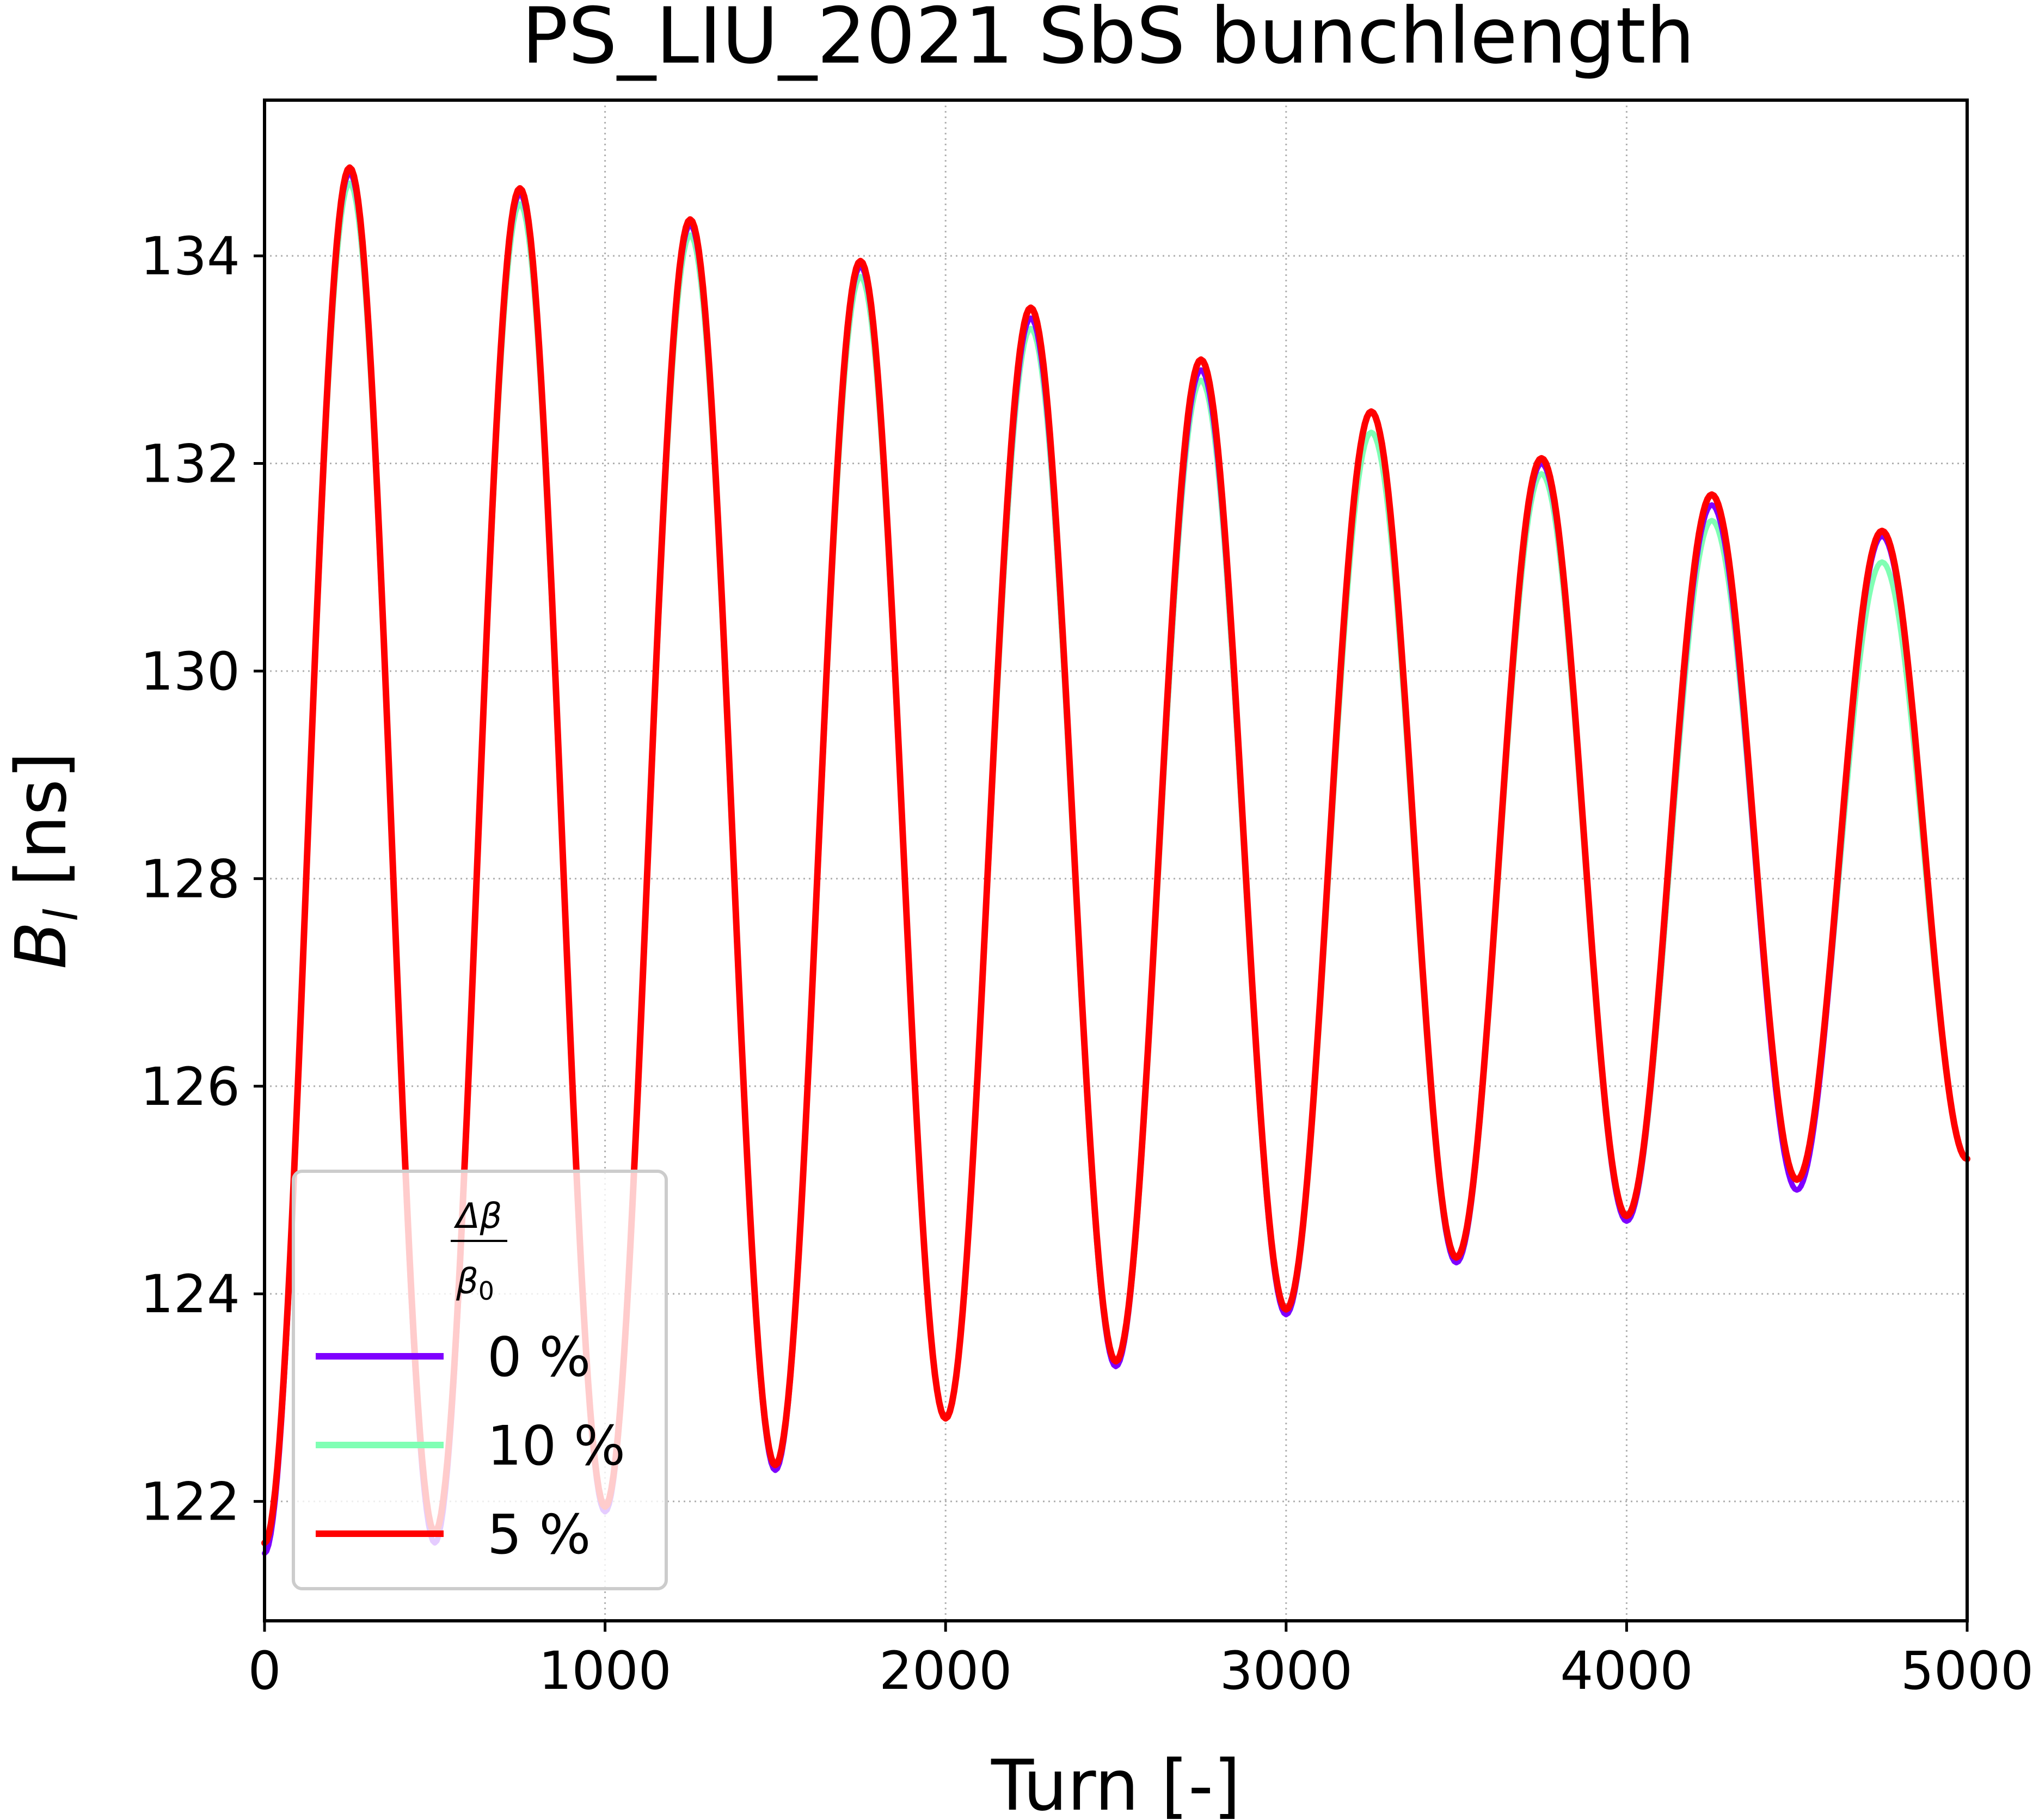  What do you see at coordinates (190, 671) in the screenshot?
I see `y-tick-label: 130` at bounding box center [190, 671].